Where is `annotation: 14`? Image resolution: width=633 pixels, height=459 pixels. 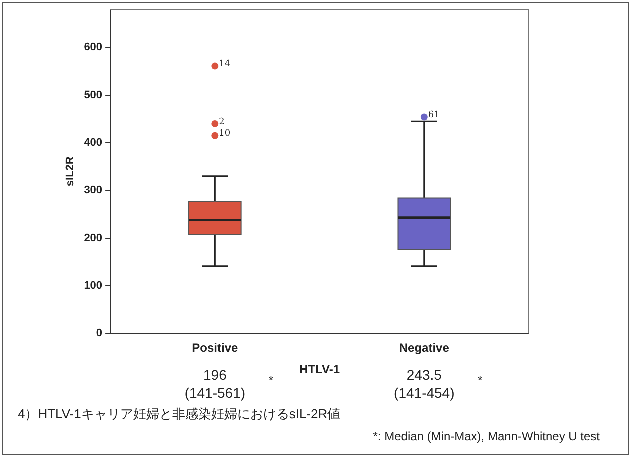
annotation: 14 is located at coordinates (225, 65).